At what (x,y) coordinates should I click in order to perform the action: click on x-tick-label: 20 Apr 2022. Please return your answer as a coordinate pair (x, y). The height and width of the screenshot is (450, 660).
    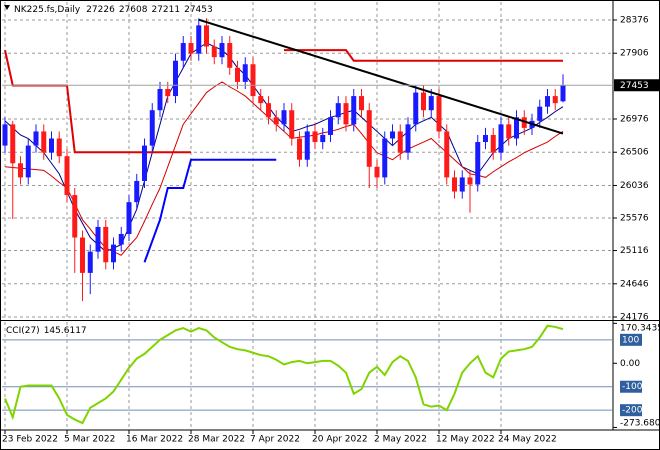
    Looking at the image, I should click on (340, 440).